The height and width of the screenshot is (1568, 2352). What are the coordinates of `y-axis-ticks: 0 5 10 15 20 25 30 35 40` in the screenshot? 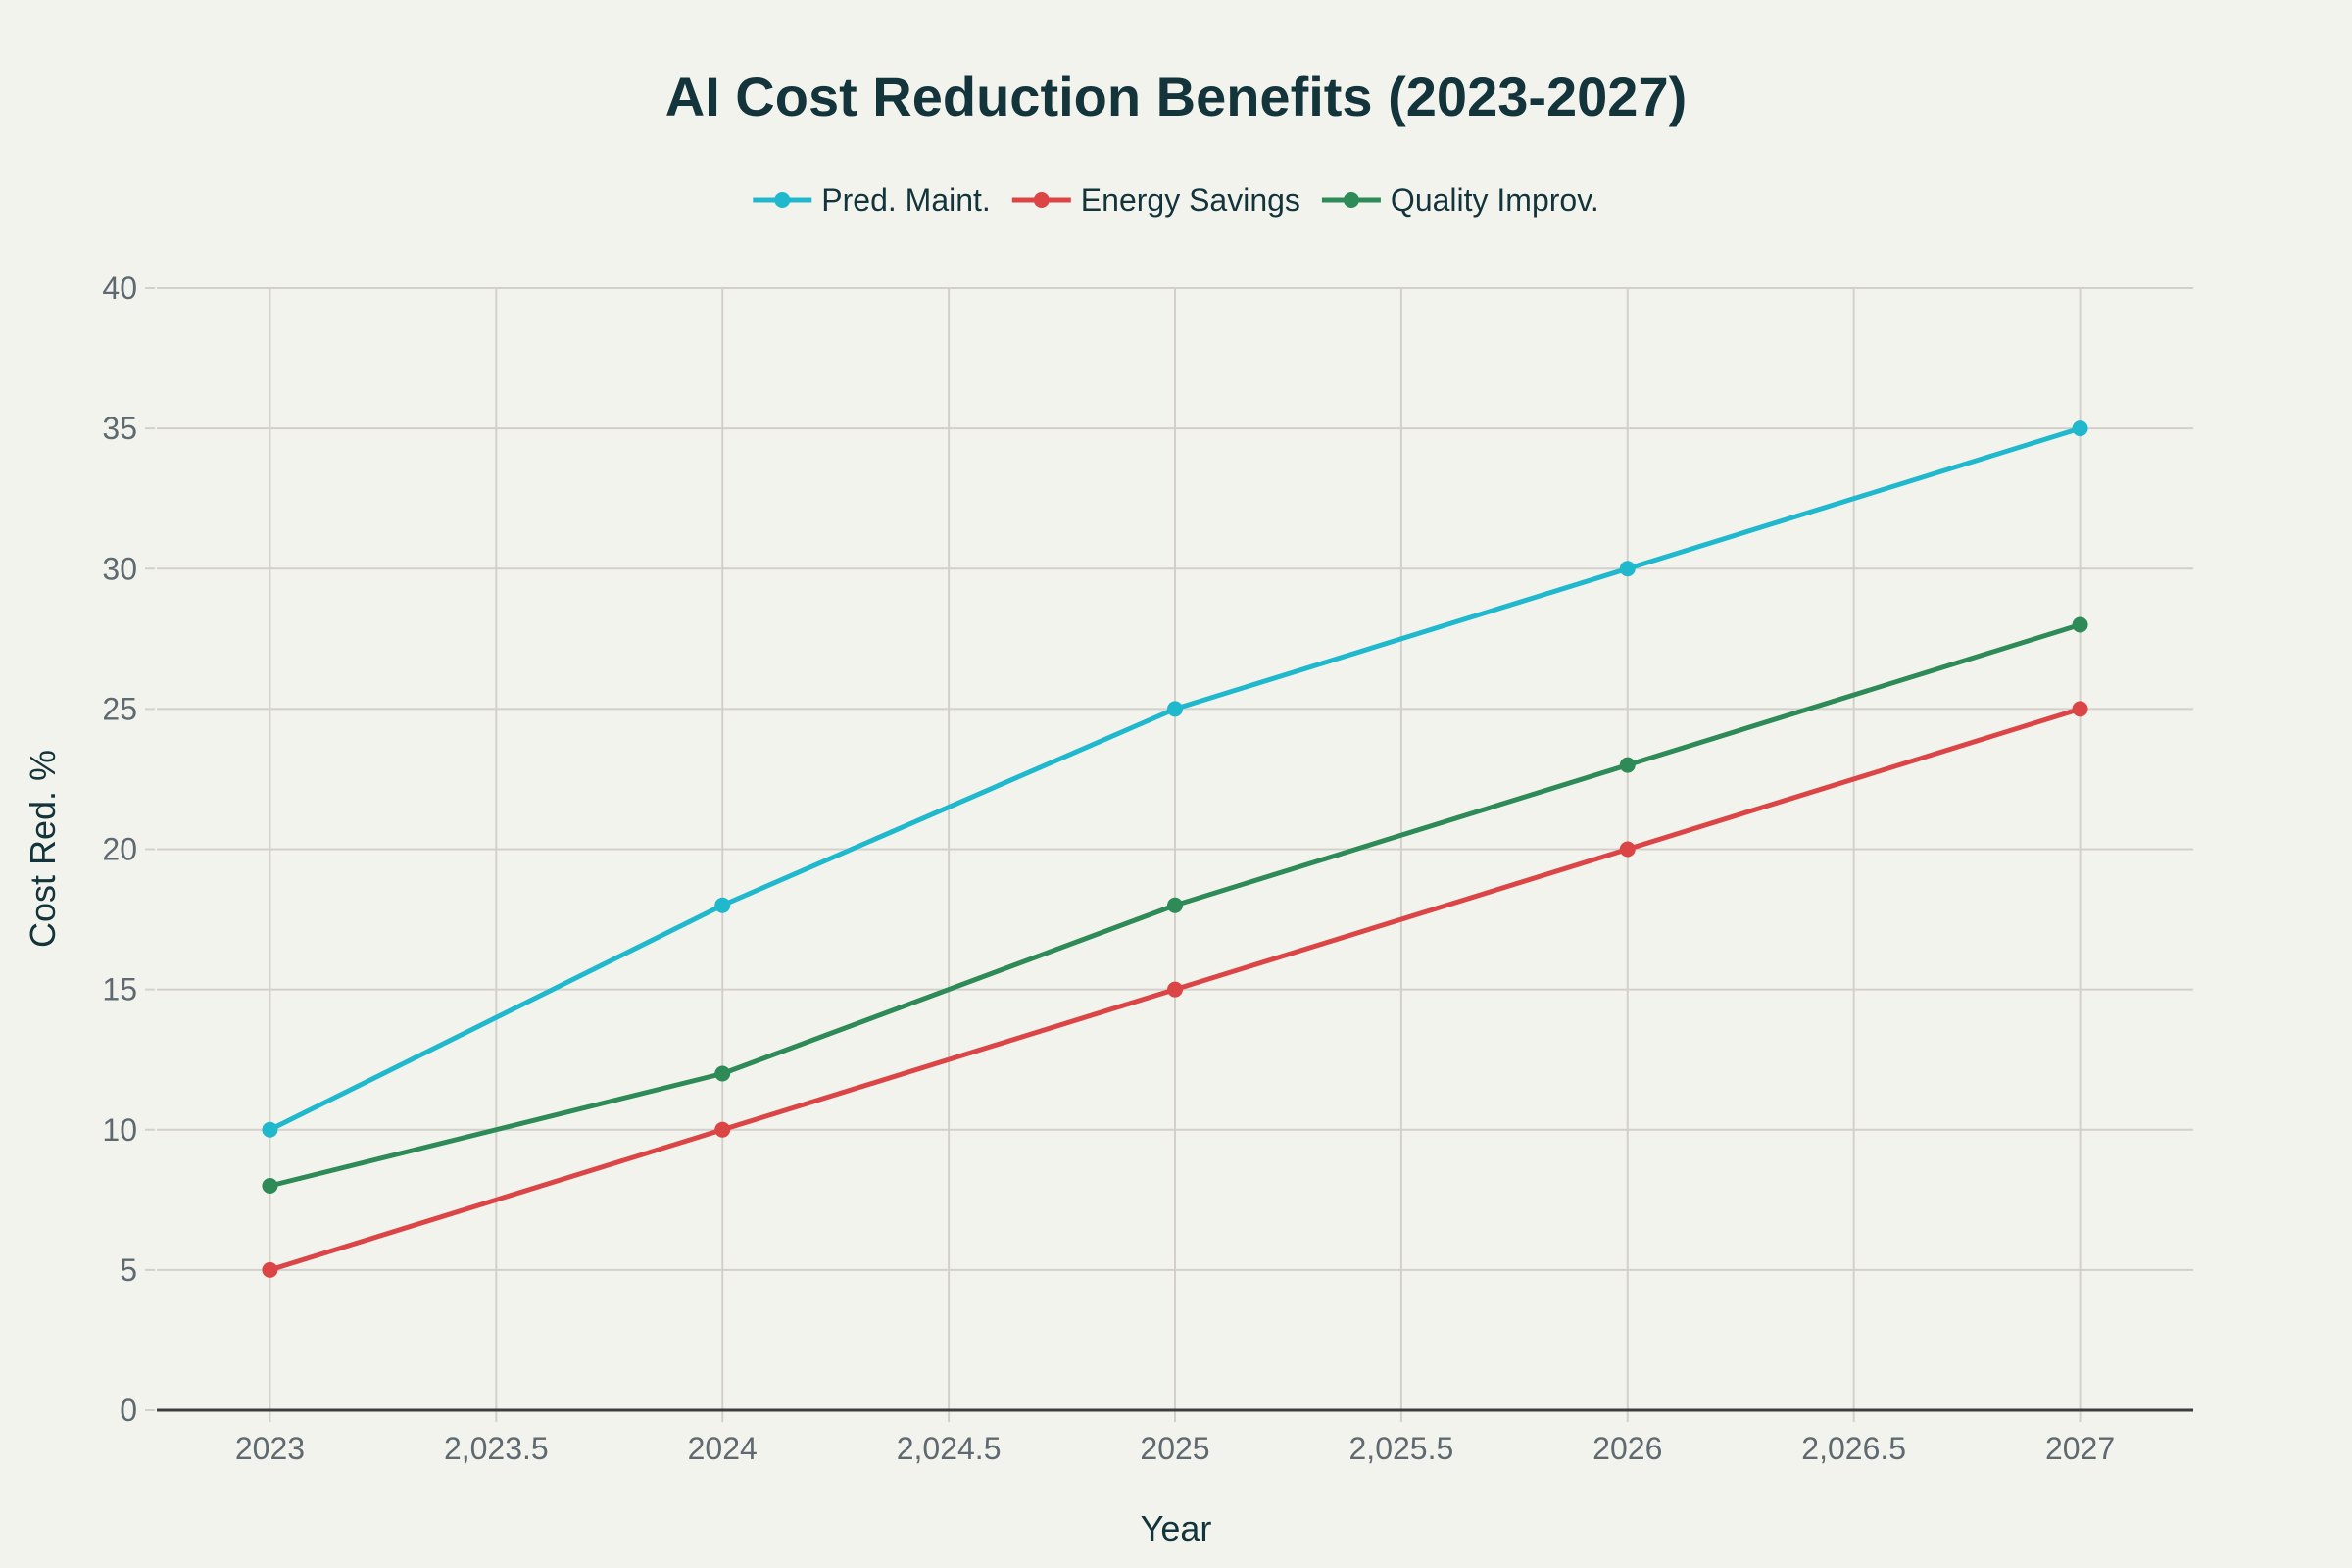 It's located at (128, 849).